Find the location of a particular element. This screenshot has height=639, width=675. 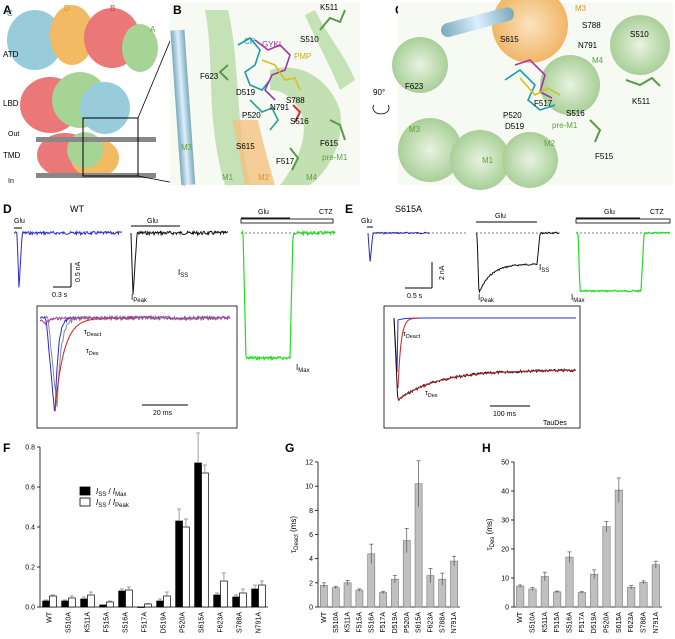

helix-m2 is located at coordinates (530, 160).